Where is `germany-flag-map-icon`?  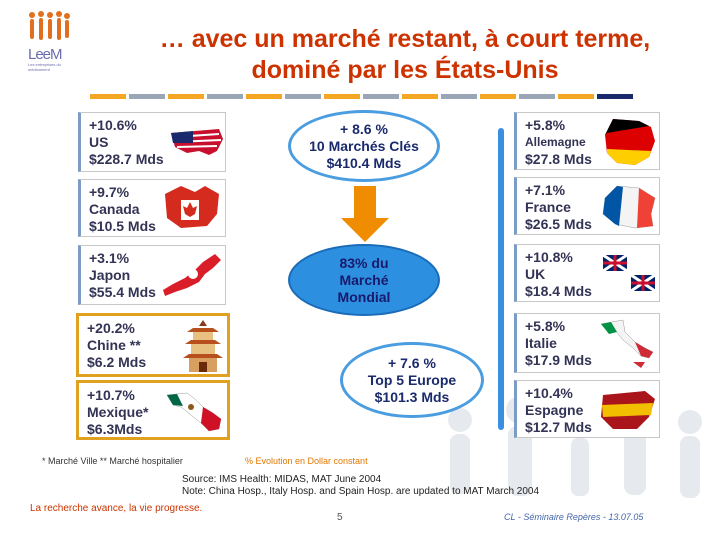
germany-flag-map-icon is located at coordinates (630, 142).